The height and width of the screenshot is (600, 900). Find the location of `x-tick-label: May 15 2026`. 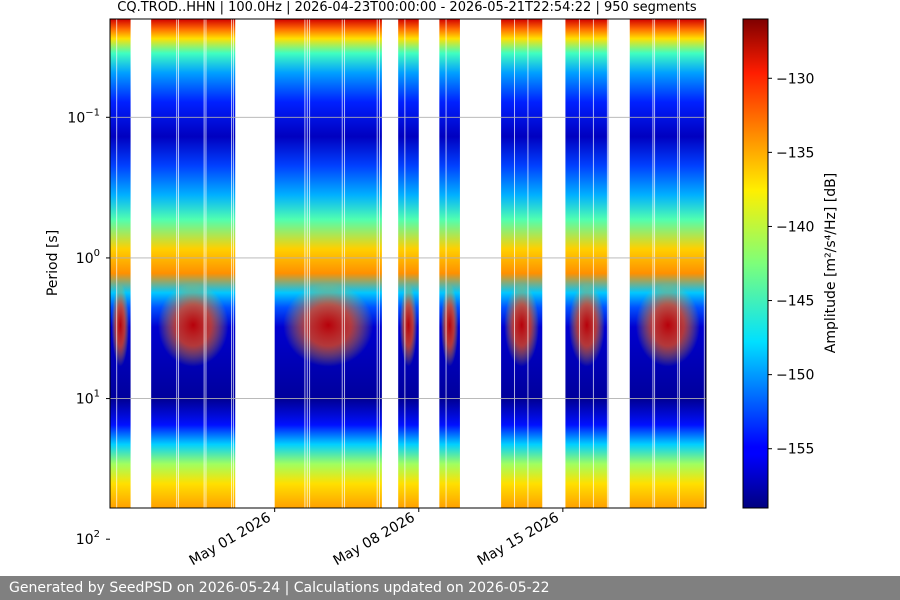

x-tick-label: May 15 2026 is located at coordinates (518, 540).